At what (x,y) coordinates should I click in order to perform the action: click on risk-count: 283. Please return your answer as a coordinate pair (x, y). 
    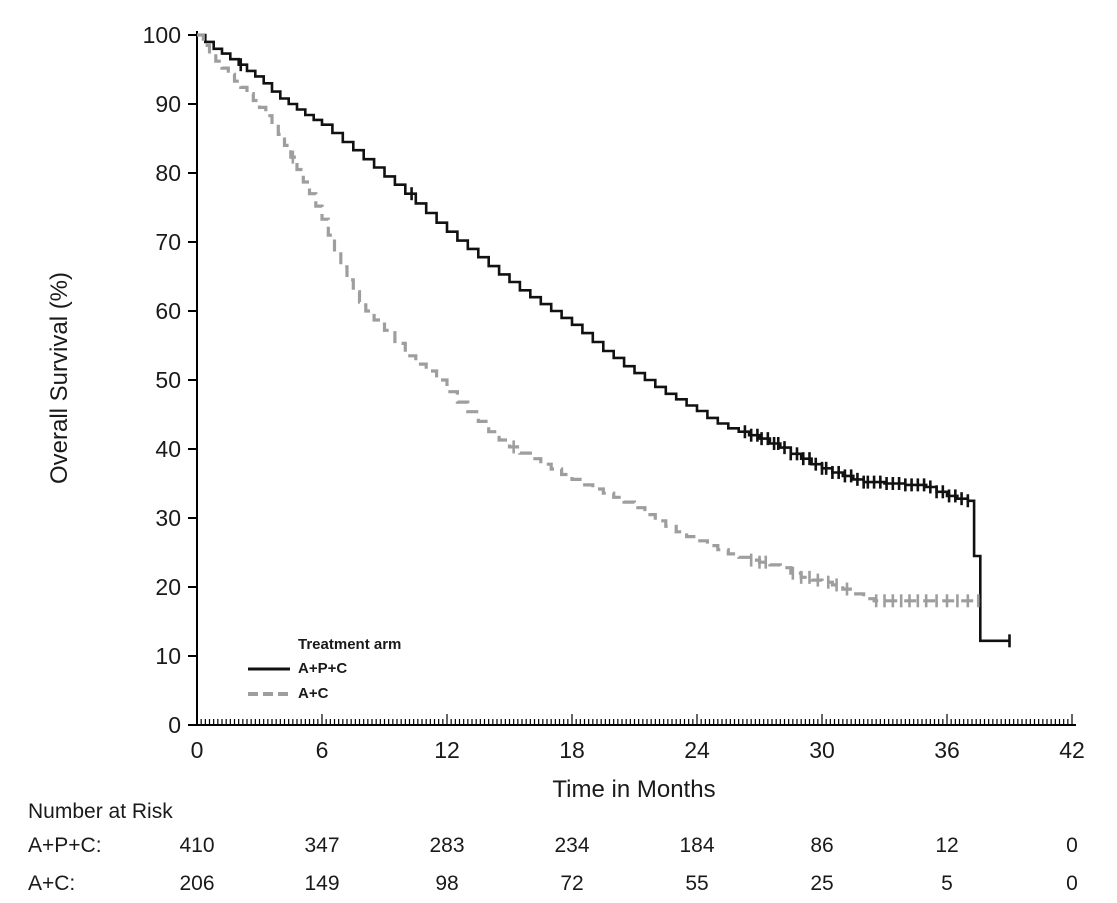
    Looking at the image, I should click on (447, 845).